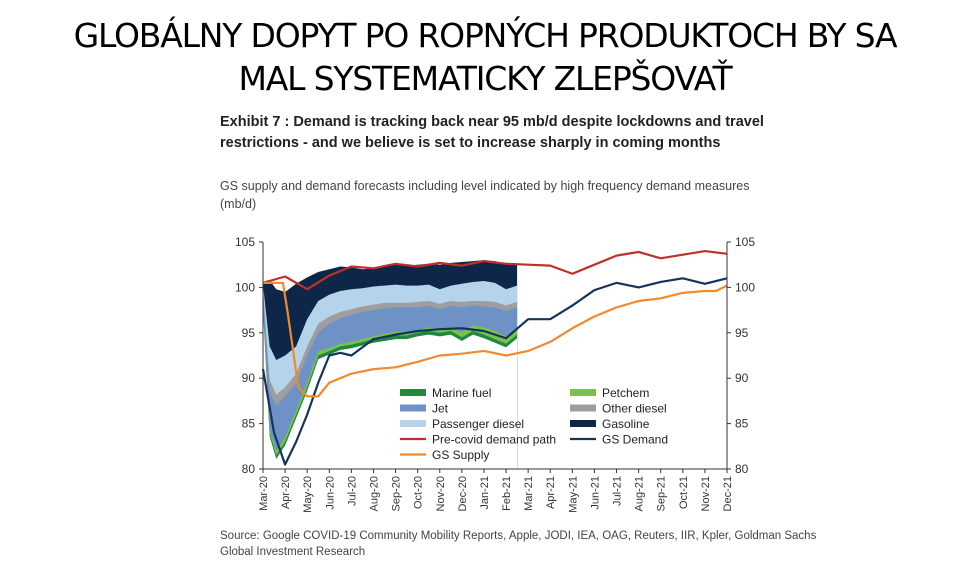 The width and height of the screenshot is (970, 564). I want to click on x-tick-label: Nov-20, so click(441, 493).